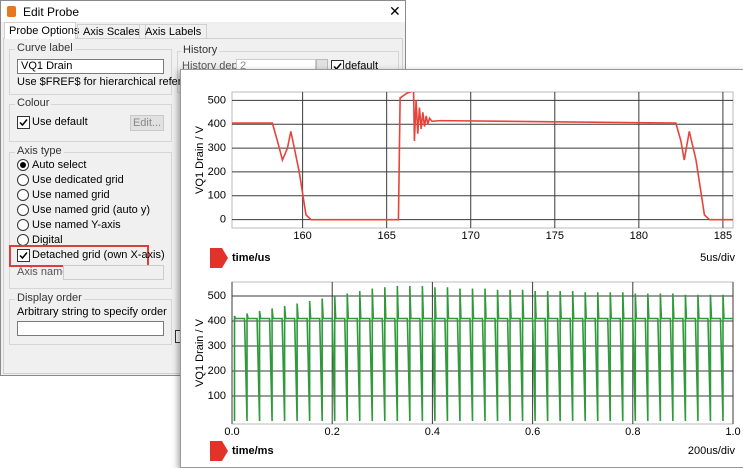 This screenshot has width=743, height=468. Describe the element at coordinates (111, 82) in the screenshot. I see `hint-text: Use $FREF$ for hierarchical reference` at that location.